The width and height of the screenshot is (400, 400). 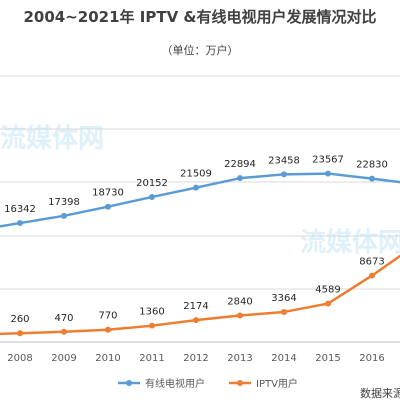 I want to click on cable-tv-data-label-2012: 21509, so click(x=196, y=174).